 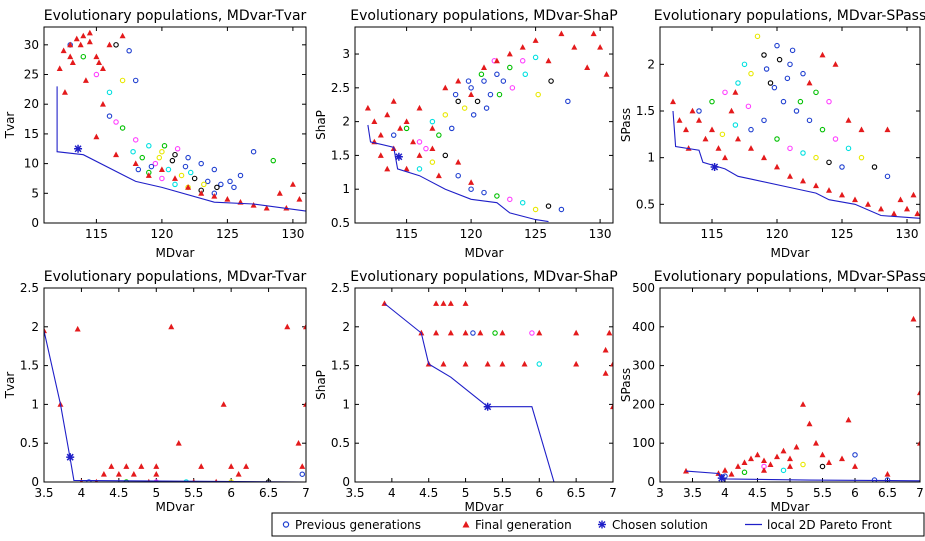 What do you see at coordinates (660, 525) in the screenshot?
I see `legend-chosen-label: Chosen solution` at bounding box center [660, 525].